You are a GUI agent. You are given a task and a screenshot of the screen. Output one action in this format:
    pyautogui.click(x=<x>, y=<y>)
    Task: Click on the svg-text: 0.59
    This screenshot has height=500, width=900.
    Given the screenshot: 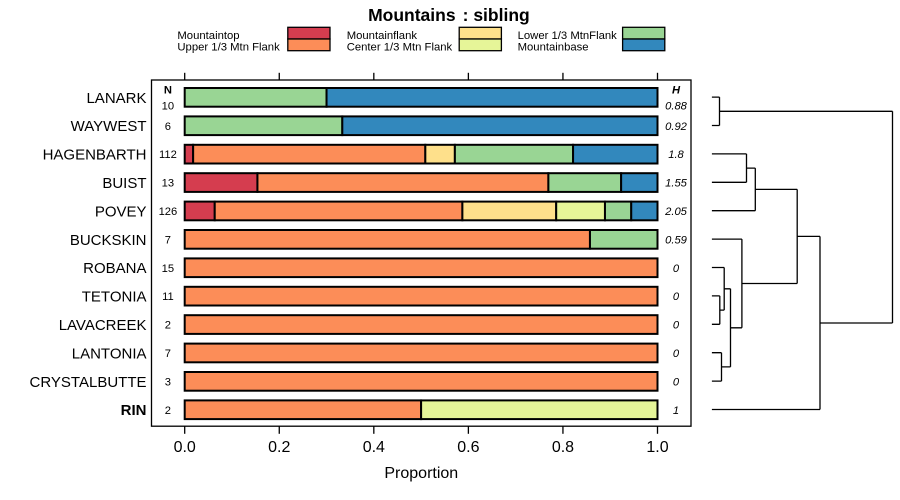 What is the action you would take?
    pyautogui.click(x=676, y=240)
    